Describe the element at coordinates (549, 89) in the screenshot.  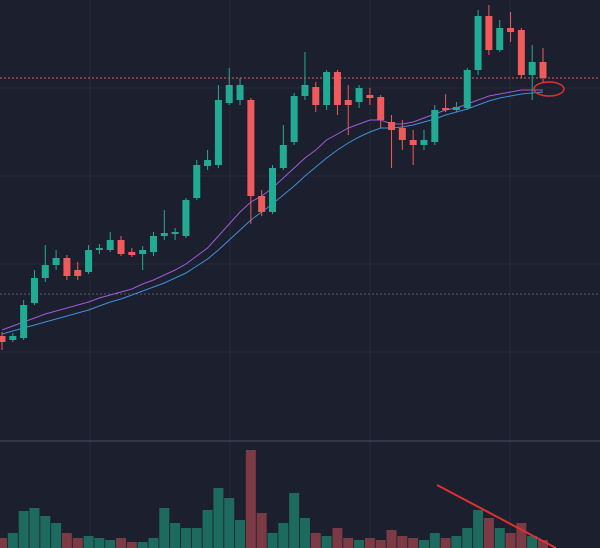
I see `annotation-ellipse` at that location.